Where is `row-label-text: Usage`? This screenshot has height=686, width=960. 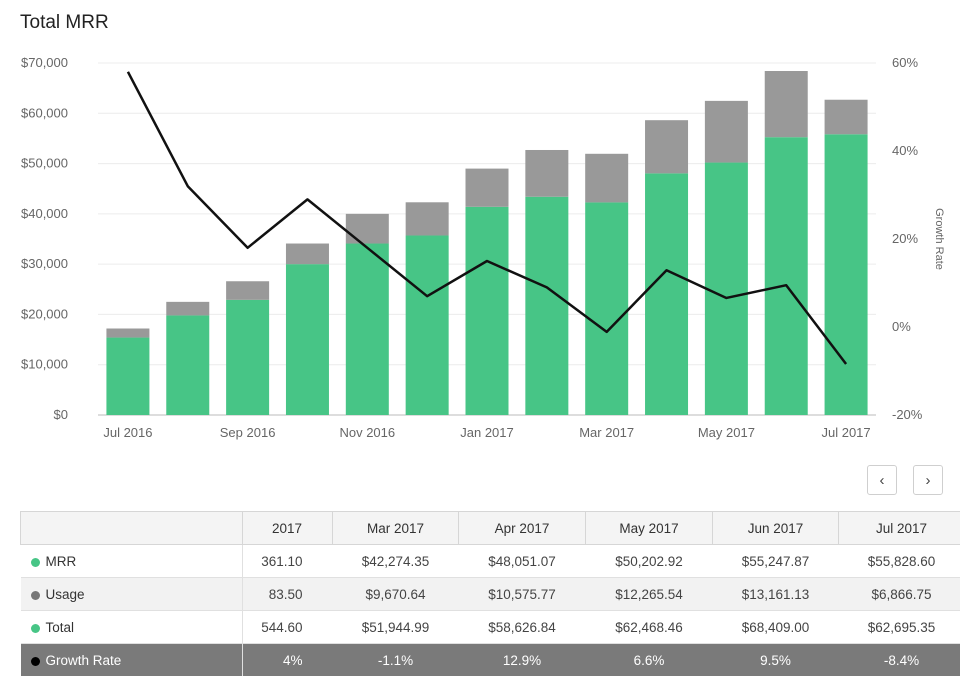 row-label-text: Usage is located at coordinates (65, 594).